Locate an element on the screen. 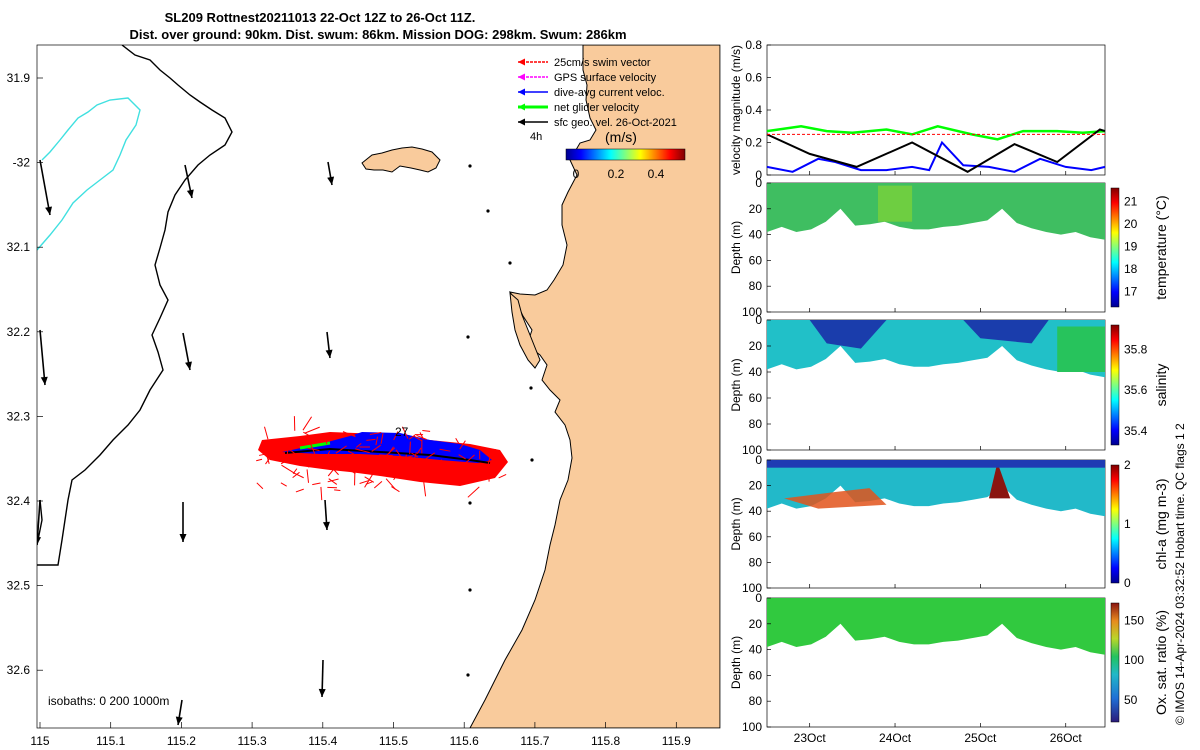 Image resolution: width=1200 pixels, height=750 pixels. isobath-1000m-west is located at coordinates (40, 522).